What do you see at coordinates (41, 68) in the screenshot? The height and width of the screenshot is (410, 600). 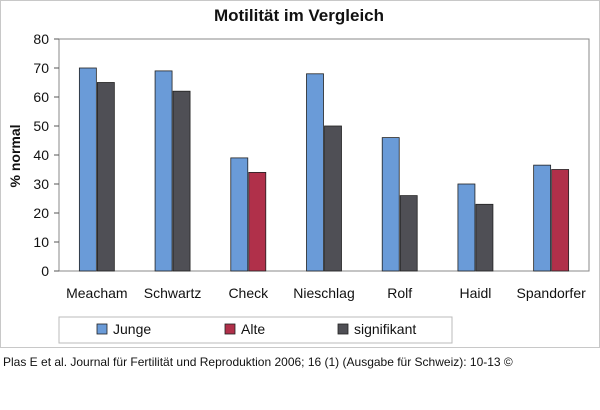 I see `y-tick-label: 70` at bounding box center [41, 68].